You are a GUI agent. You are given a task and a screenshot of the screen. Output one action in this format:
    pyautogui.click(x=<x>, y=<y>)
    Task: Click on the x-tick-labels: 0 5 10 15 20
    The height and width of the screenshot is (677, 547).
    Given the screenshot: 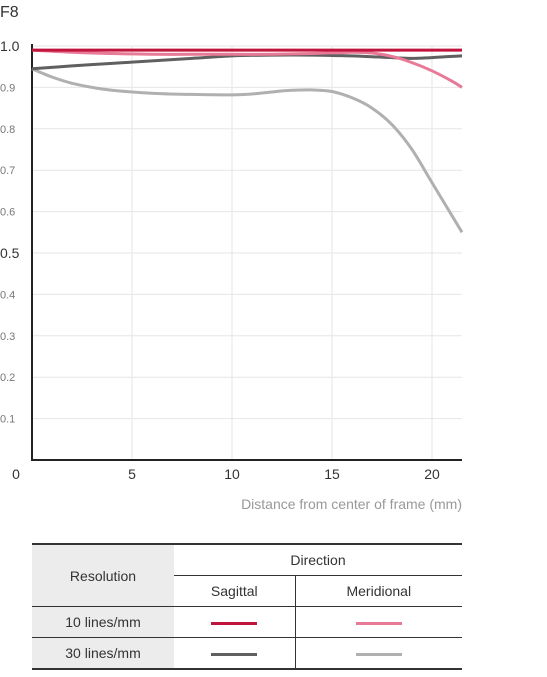 What is the action you would take?
    pyautogui.click(x=226, y=474)
    